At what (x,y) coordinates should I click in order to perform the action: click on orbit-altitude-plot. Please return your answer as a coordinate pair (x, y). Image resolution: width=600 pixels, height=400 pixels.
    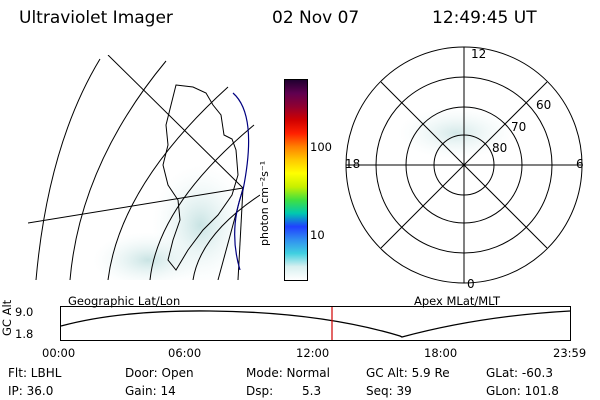
    Looking at the image, I should click on (315, 323).